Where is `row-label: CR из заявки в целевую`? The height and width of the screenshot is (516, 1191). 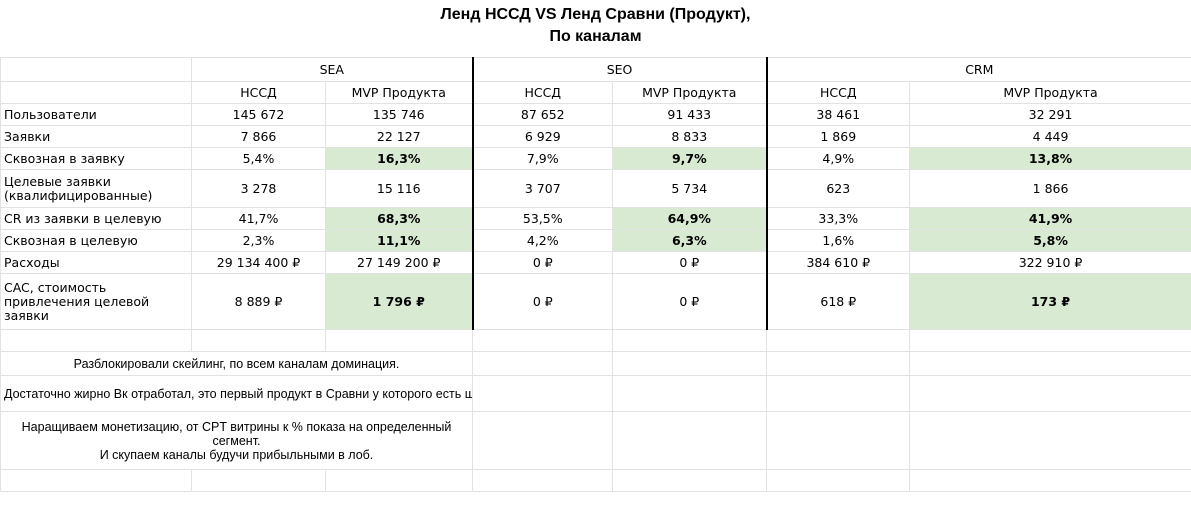 row-label: CR из заявки в целевую is located at coordinates (96, 218).